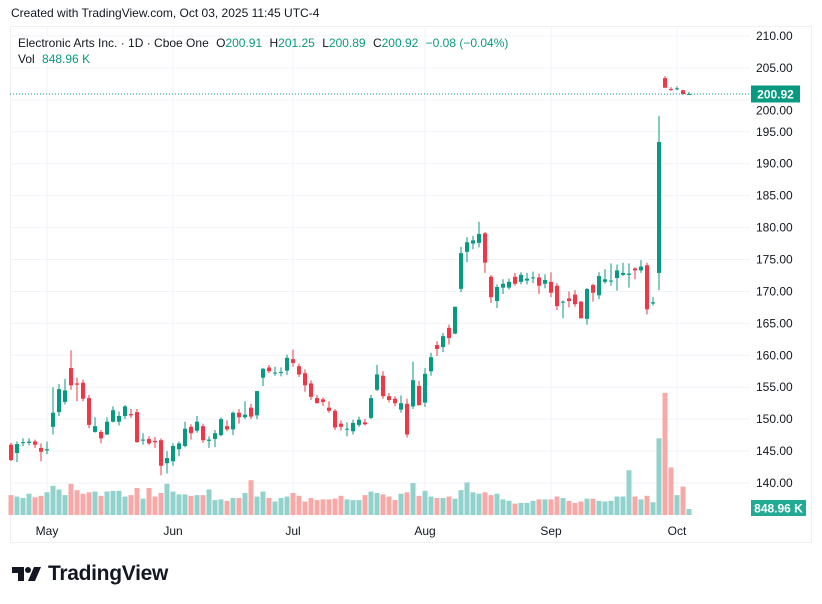 Image resolution: width=822 pixels, height=604 pixels. What do you see at coordinates (90, 574) in the screenshot?
I see `tradingview-logo: TradingView` at bounding box center [90, 574].